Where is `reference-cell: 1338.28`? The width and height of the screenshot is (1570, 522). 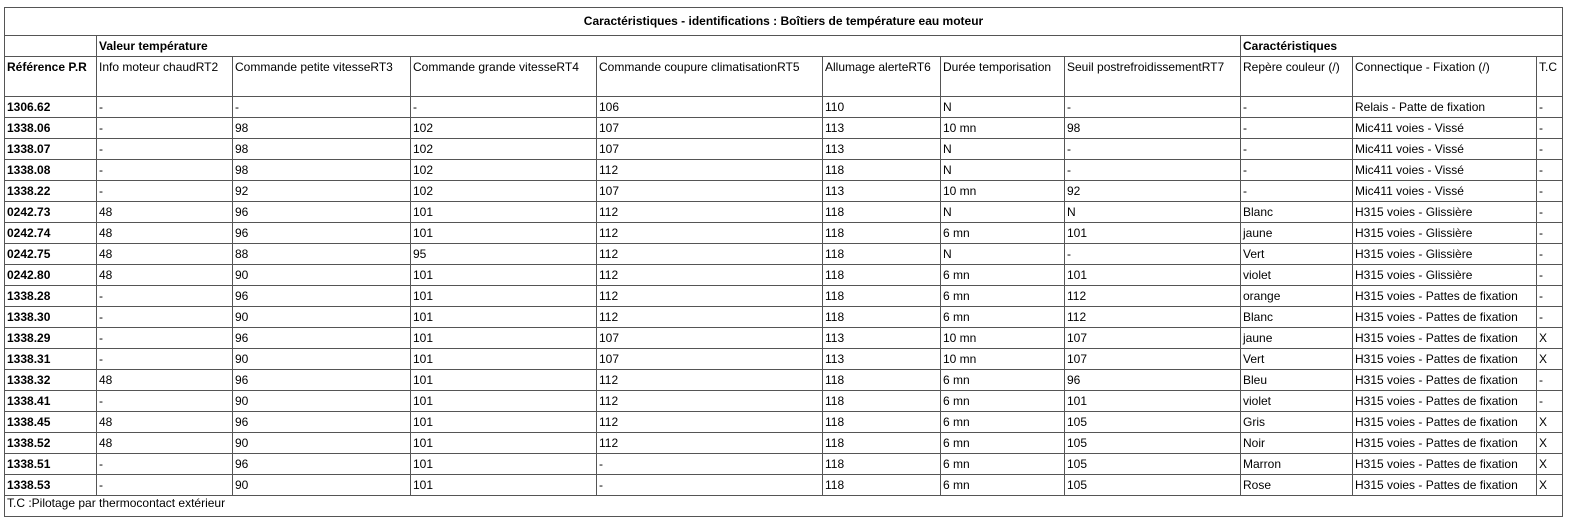 reference-cell: 1338.28 is located at coordinates (50, 296).